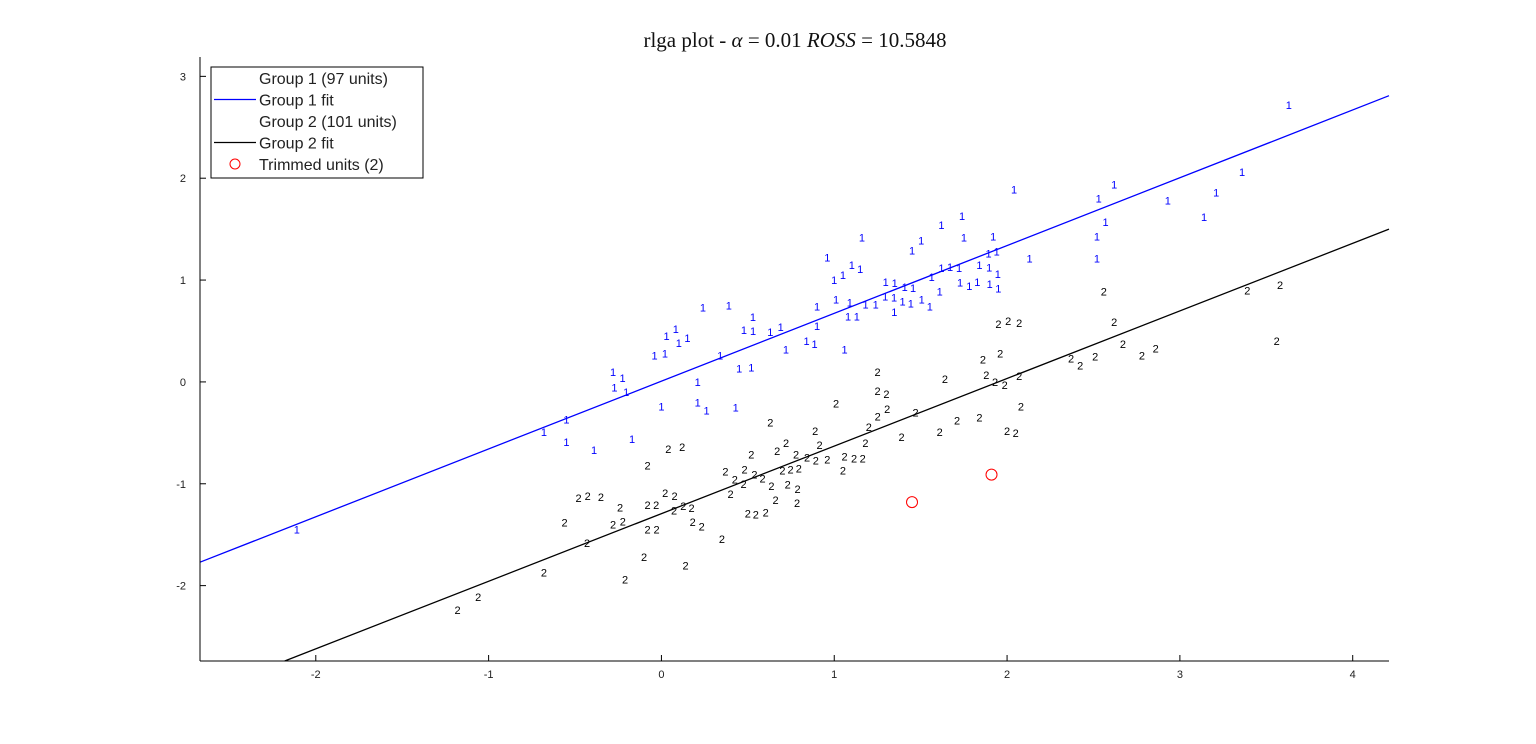 The height and width of the screenshot is (744, 1536). Describe the element at coordinates (794, 40) in the screenshot. I see `chart-title: rlga plot - α = 0.01 ROSS = 10.5848` at that location.